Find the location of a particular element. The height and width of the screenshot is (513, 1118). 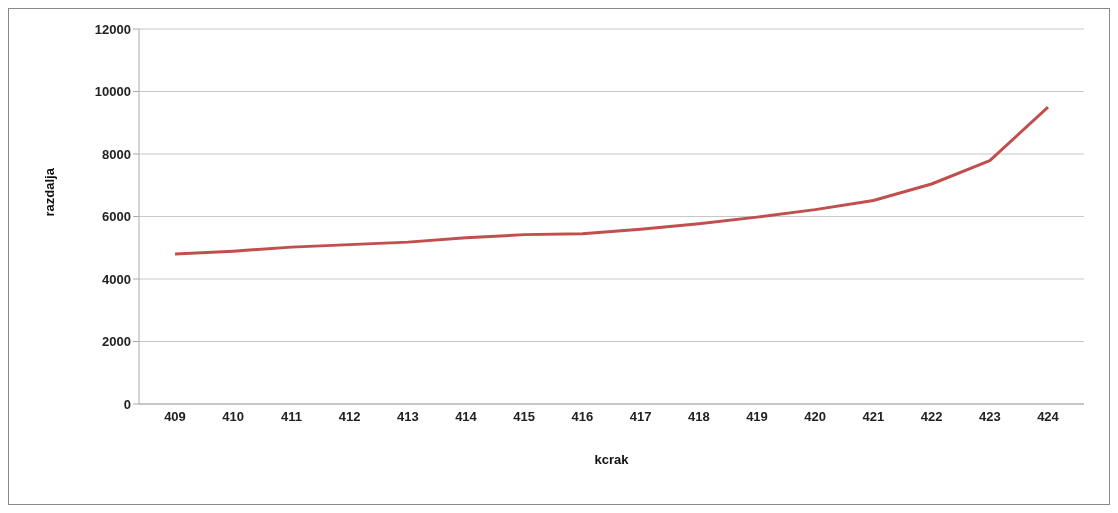

x-tick-label: 416 is located at coordinates (582, 417).